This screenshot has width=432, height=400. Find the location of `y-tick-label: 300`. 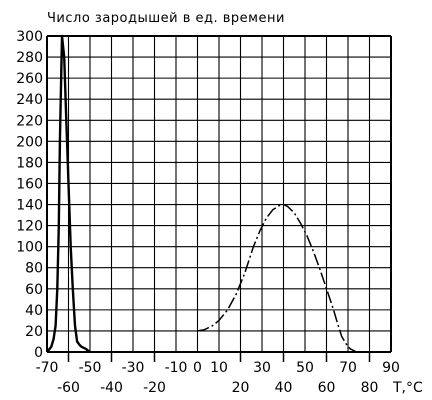

y-tick-label: 300 is located at coordinates (29, 37).